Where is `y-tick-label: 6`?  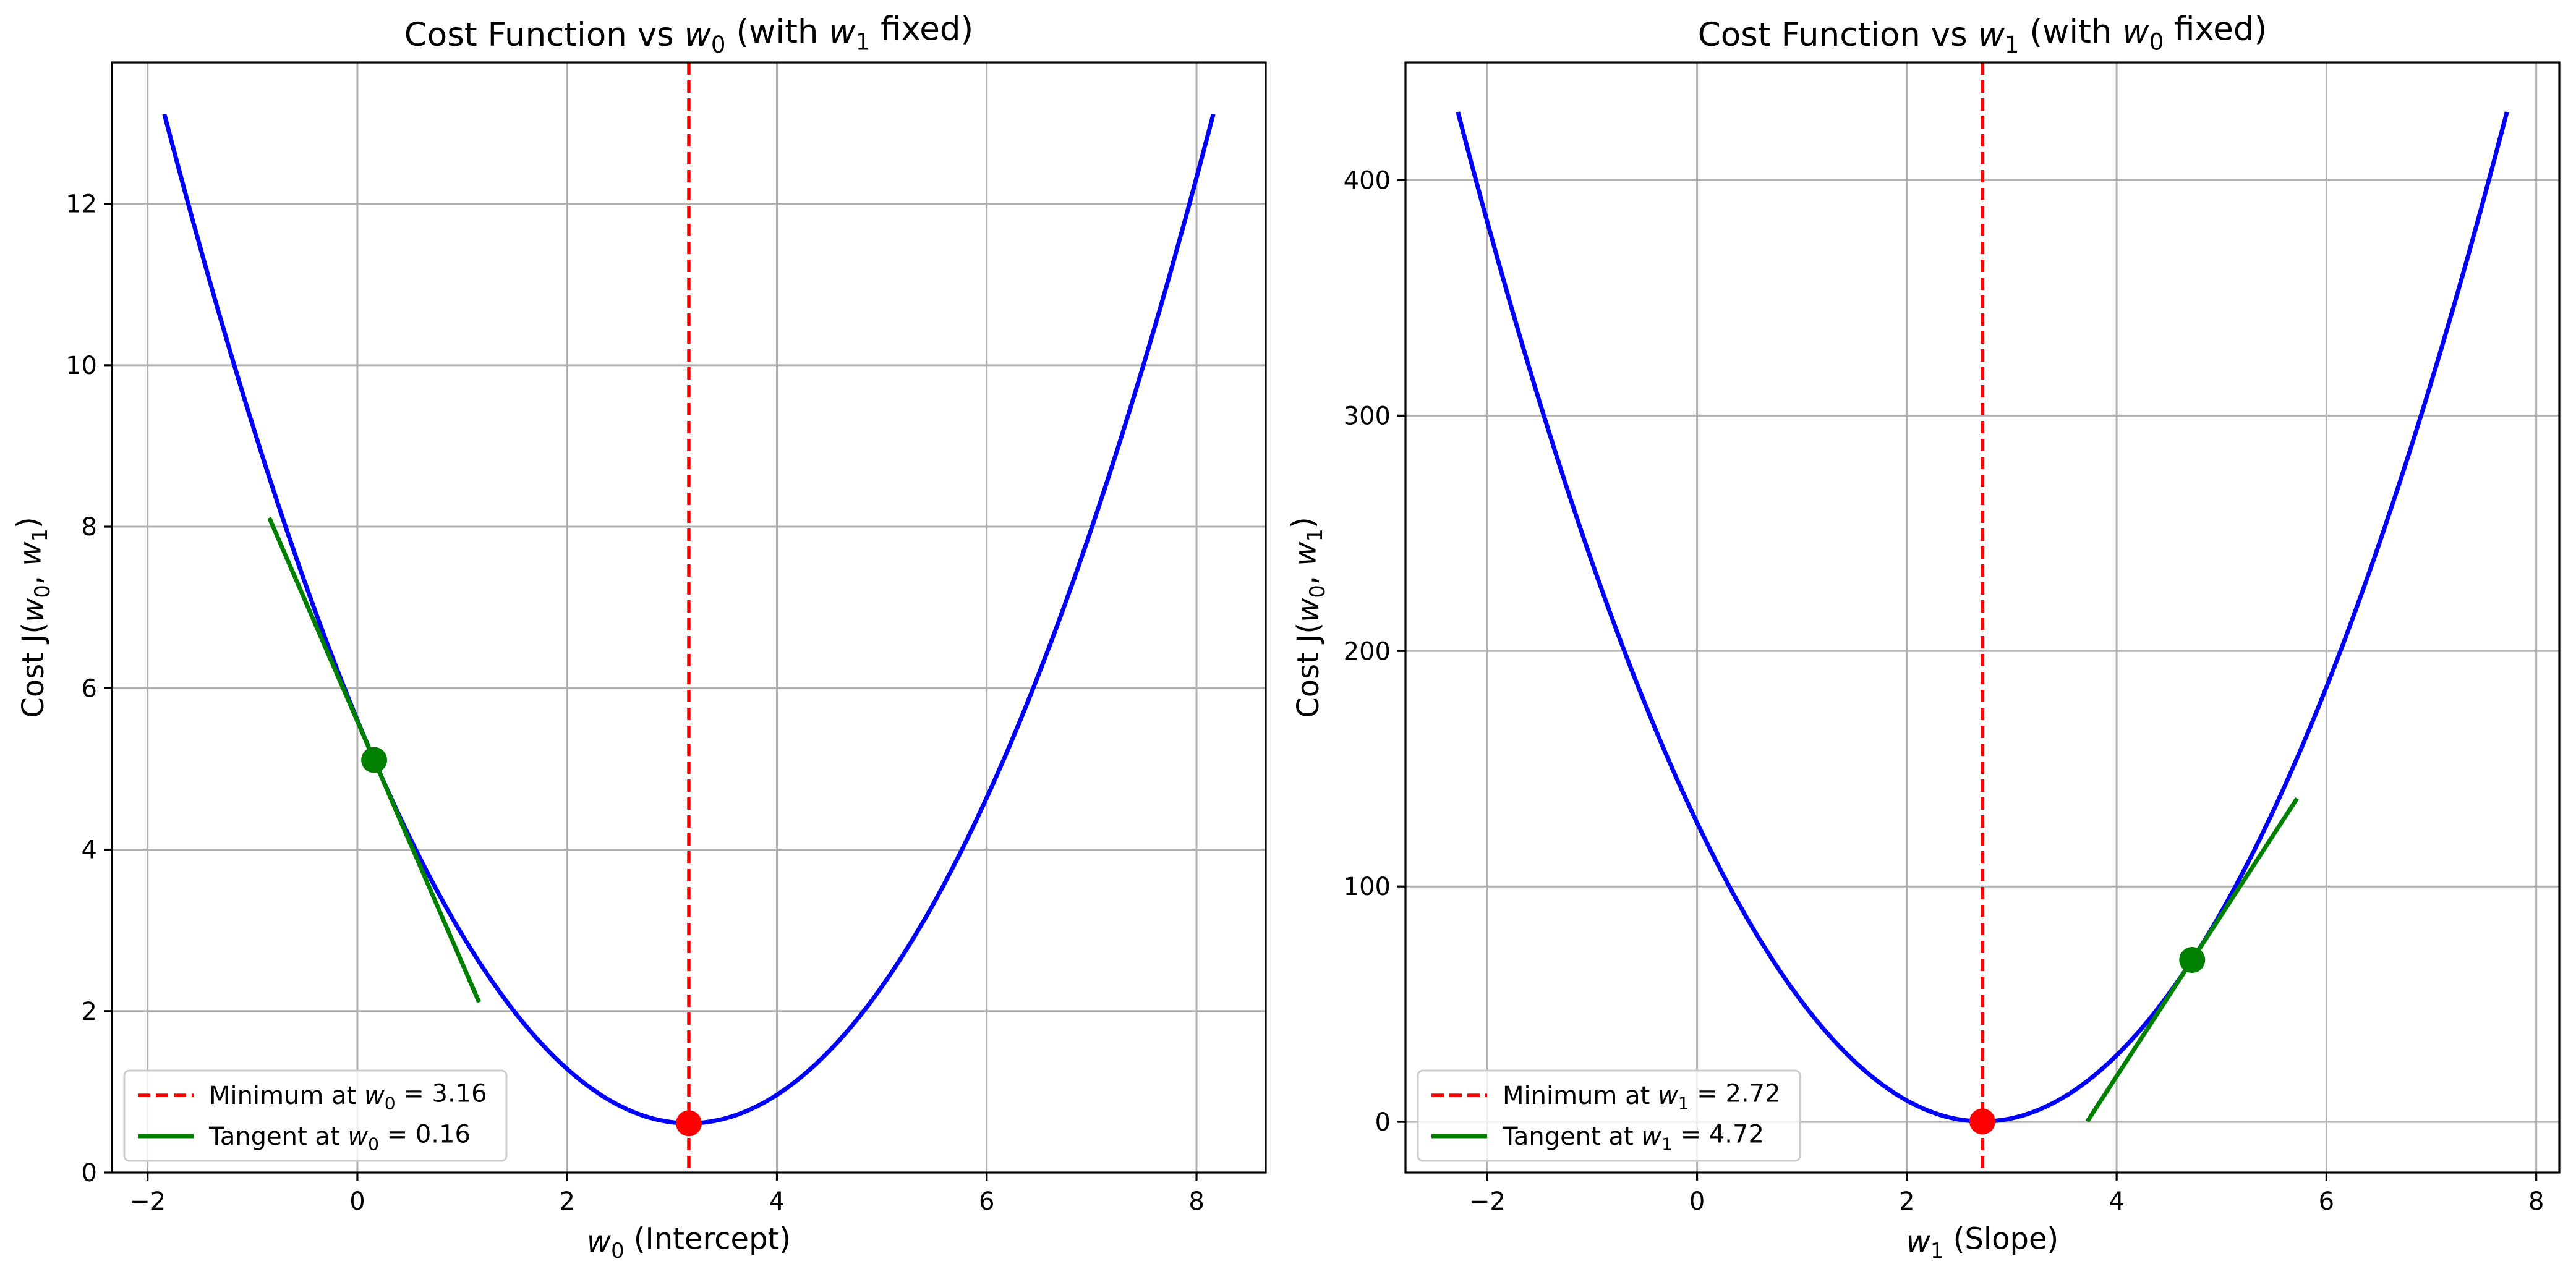 y-tick-label: 6 is located at coordinates (89, 688).